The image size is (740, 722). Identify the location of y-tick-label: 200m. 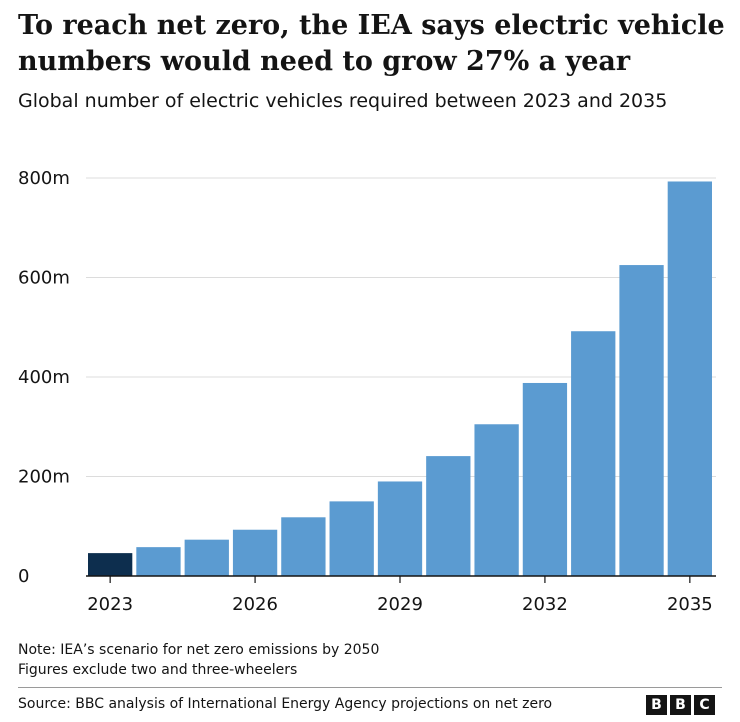
(44, 477).